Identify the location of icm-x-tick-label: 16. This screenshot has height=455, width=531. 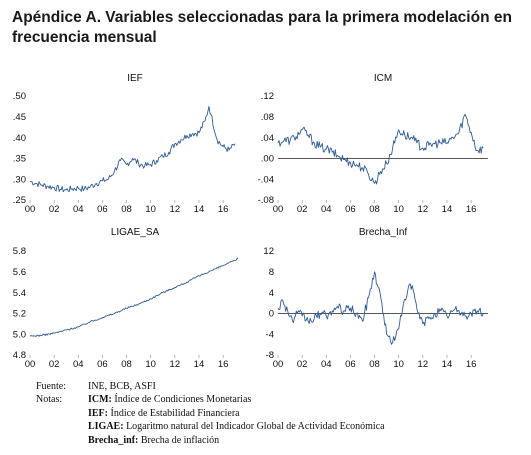
(471, 209).